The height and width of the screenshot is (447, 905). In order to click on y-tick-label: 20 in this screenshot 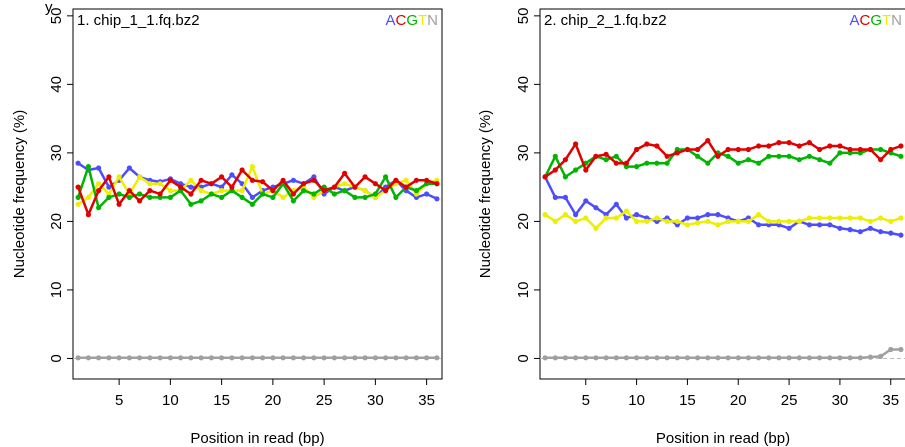, I will do `click(56, 221)`.